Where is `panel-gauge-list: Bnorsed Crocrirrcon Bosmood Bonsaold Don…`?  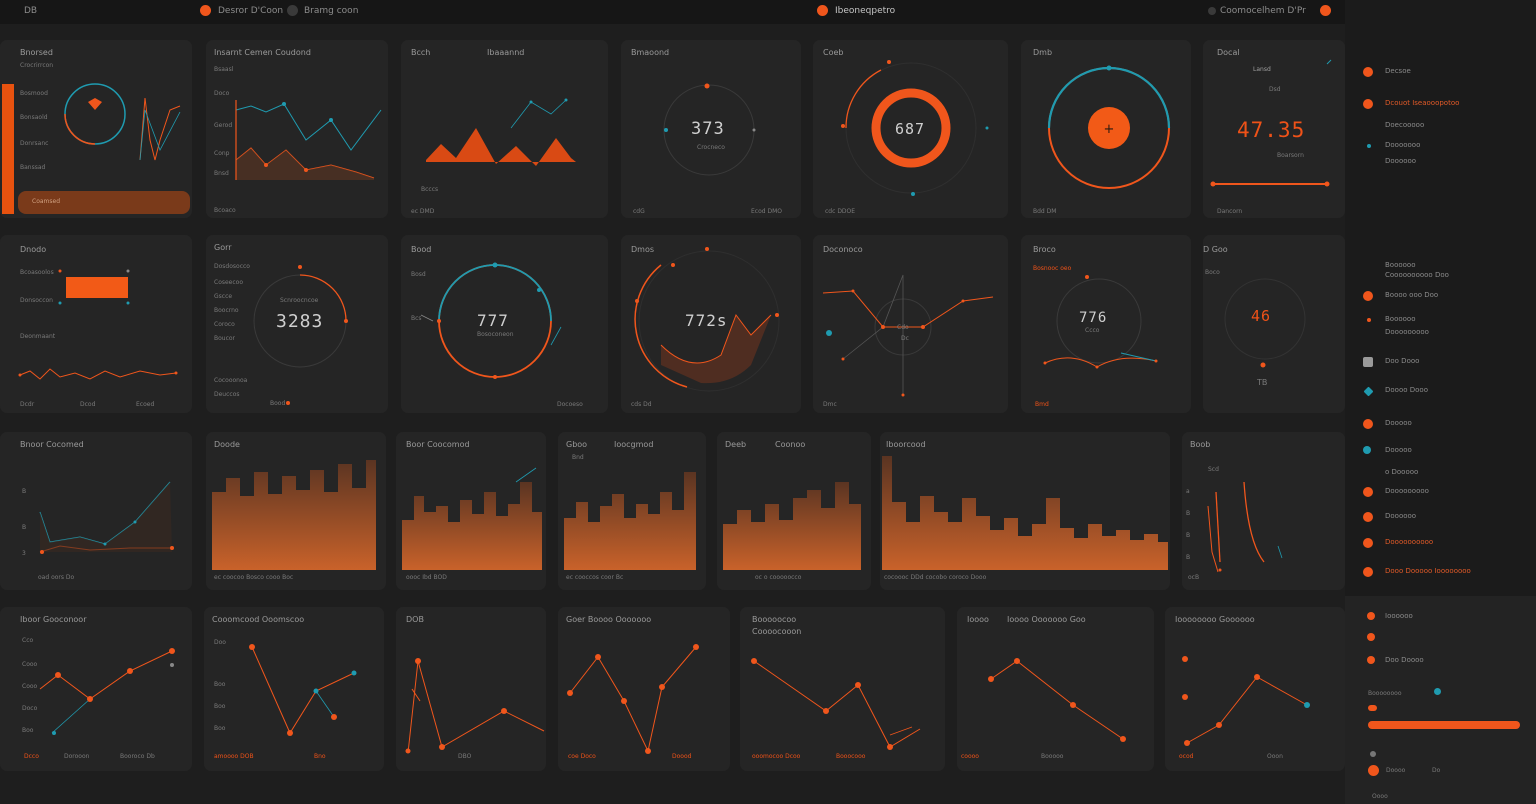
panel-gauge-list: Bnorsed Crocrirrcon Bosmood Bonsaold Don… is located at coordinates (96, 129).